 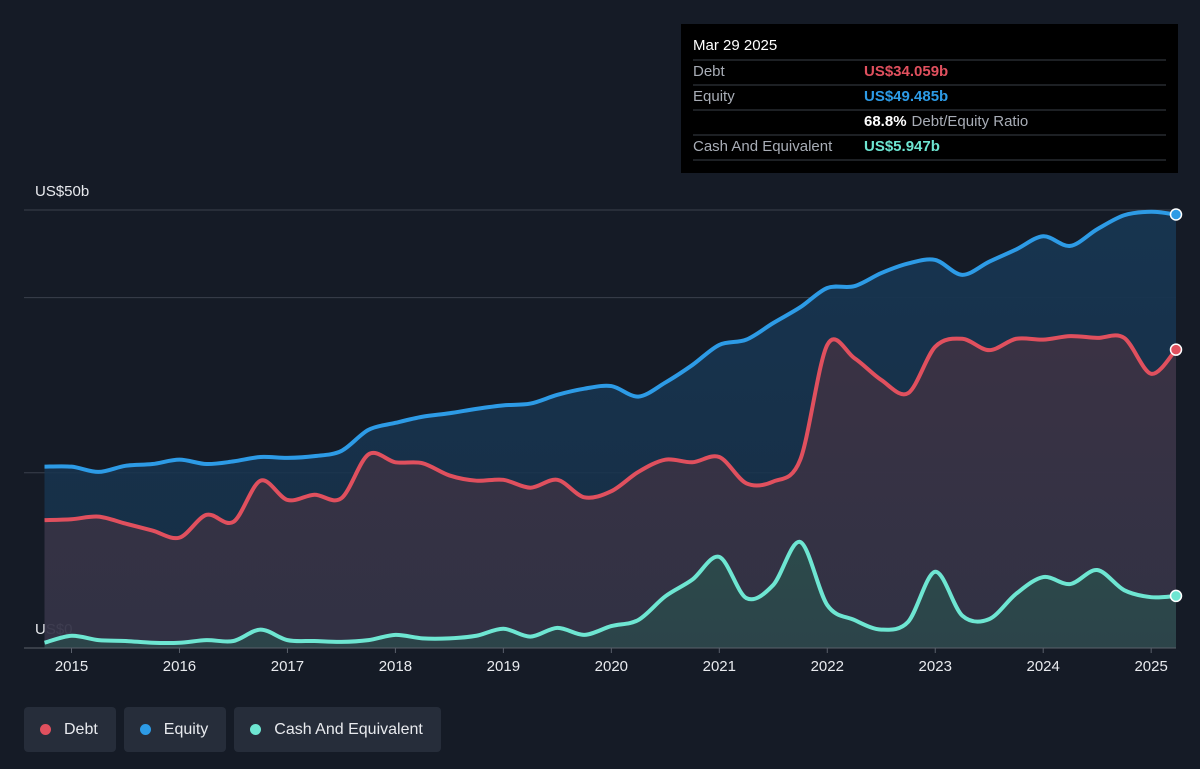 I want to click on x-tick-label: 2022, so click(x=827, y=666).